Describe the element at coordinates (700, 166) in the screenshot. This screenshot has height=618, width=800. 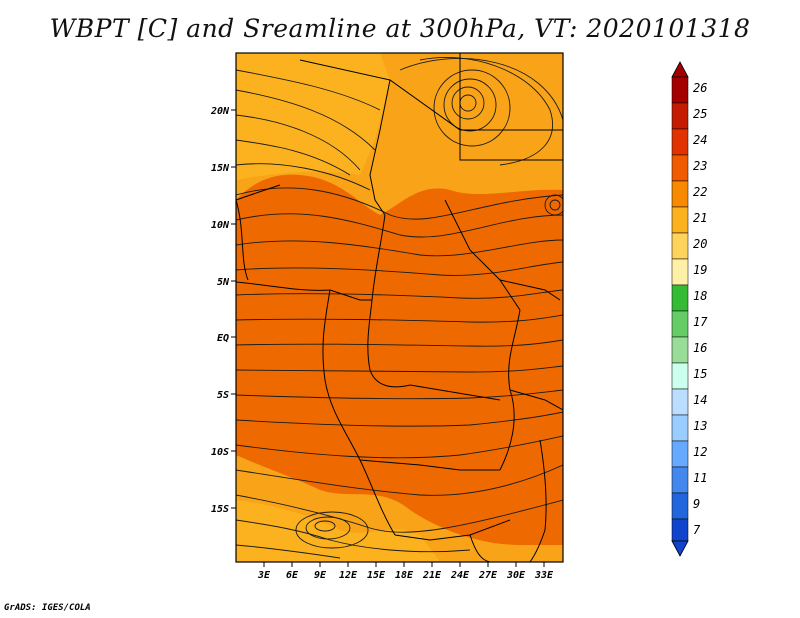
I see `colorbar-label: 23` at that location.